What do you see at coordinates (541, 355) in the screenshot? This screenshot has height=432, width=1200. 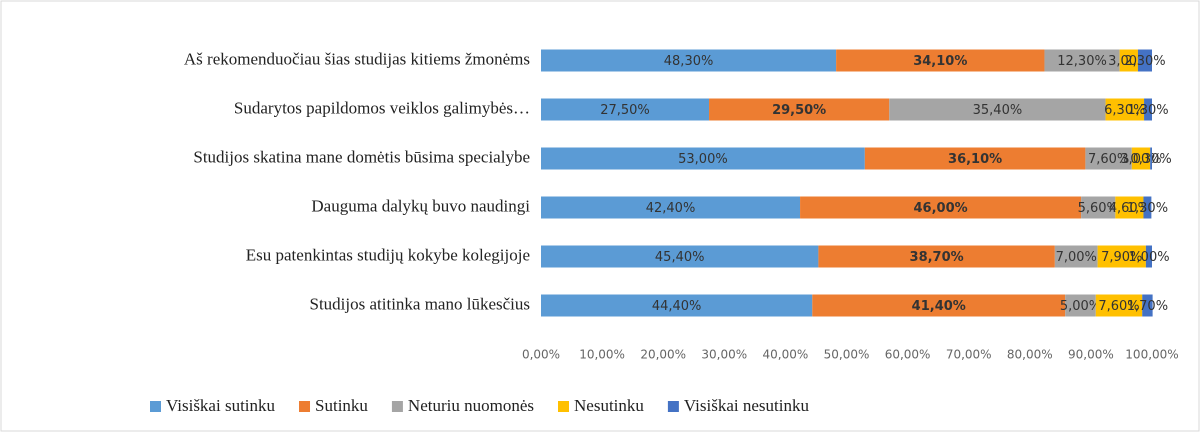 I see `x-tick-label: 0,00%` at bounding box center [541, 355].